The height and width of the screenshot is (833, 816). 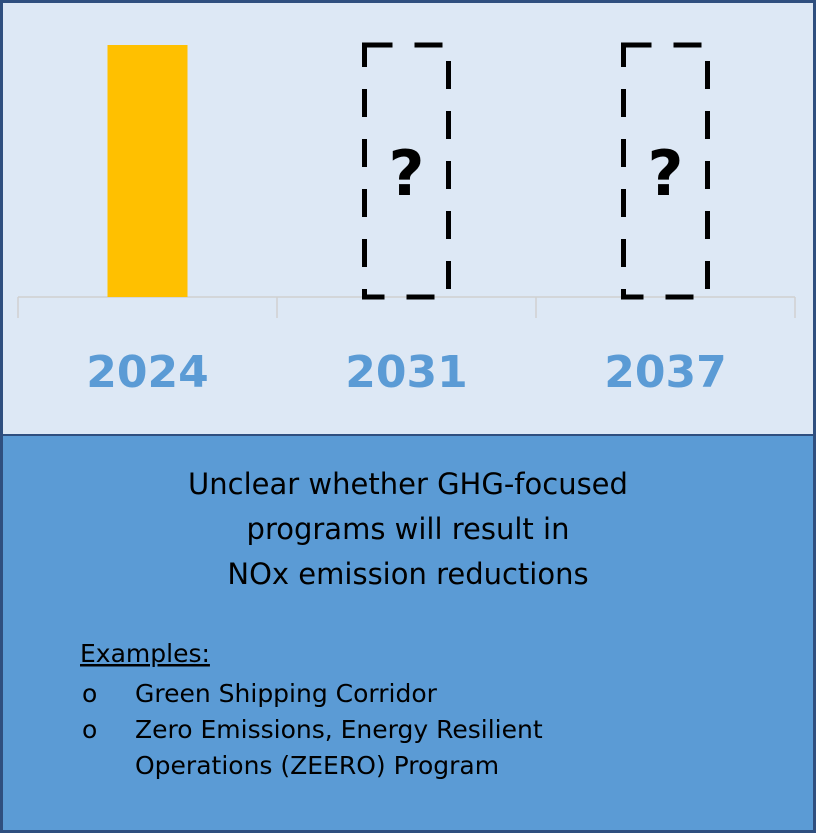 What do you see at coordinates (286, 693) in the screenshot?
I see `example-item: Green Shipping Corridor` at bounding box center [286, 693].